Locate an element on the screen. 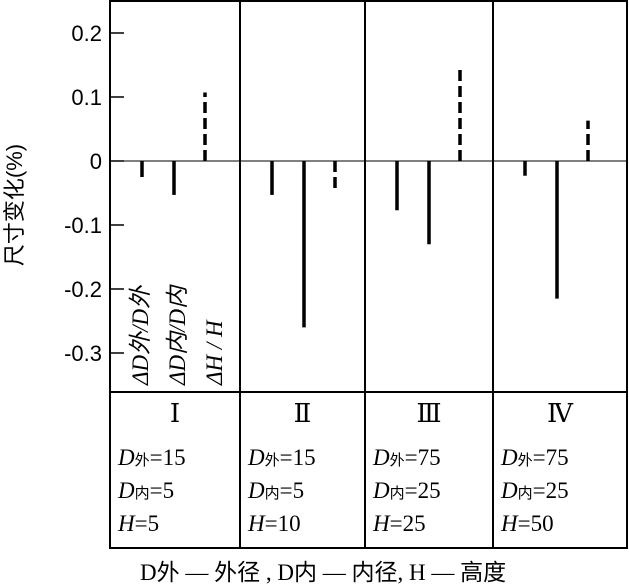 This screenshot has width=629, height=587. y-tick-label: 0.2 is located at coordinates (86, 33).